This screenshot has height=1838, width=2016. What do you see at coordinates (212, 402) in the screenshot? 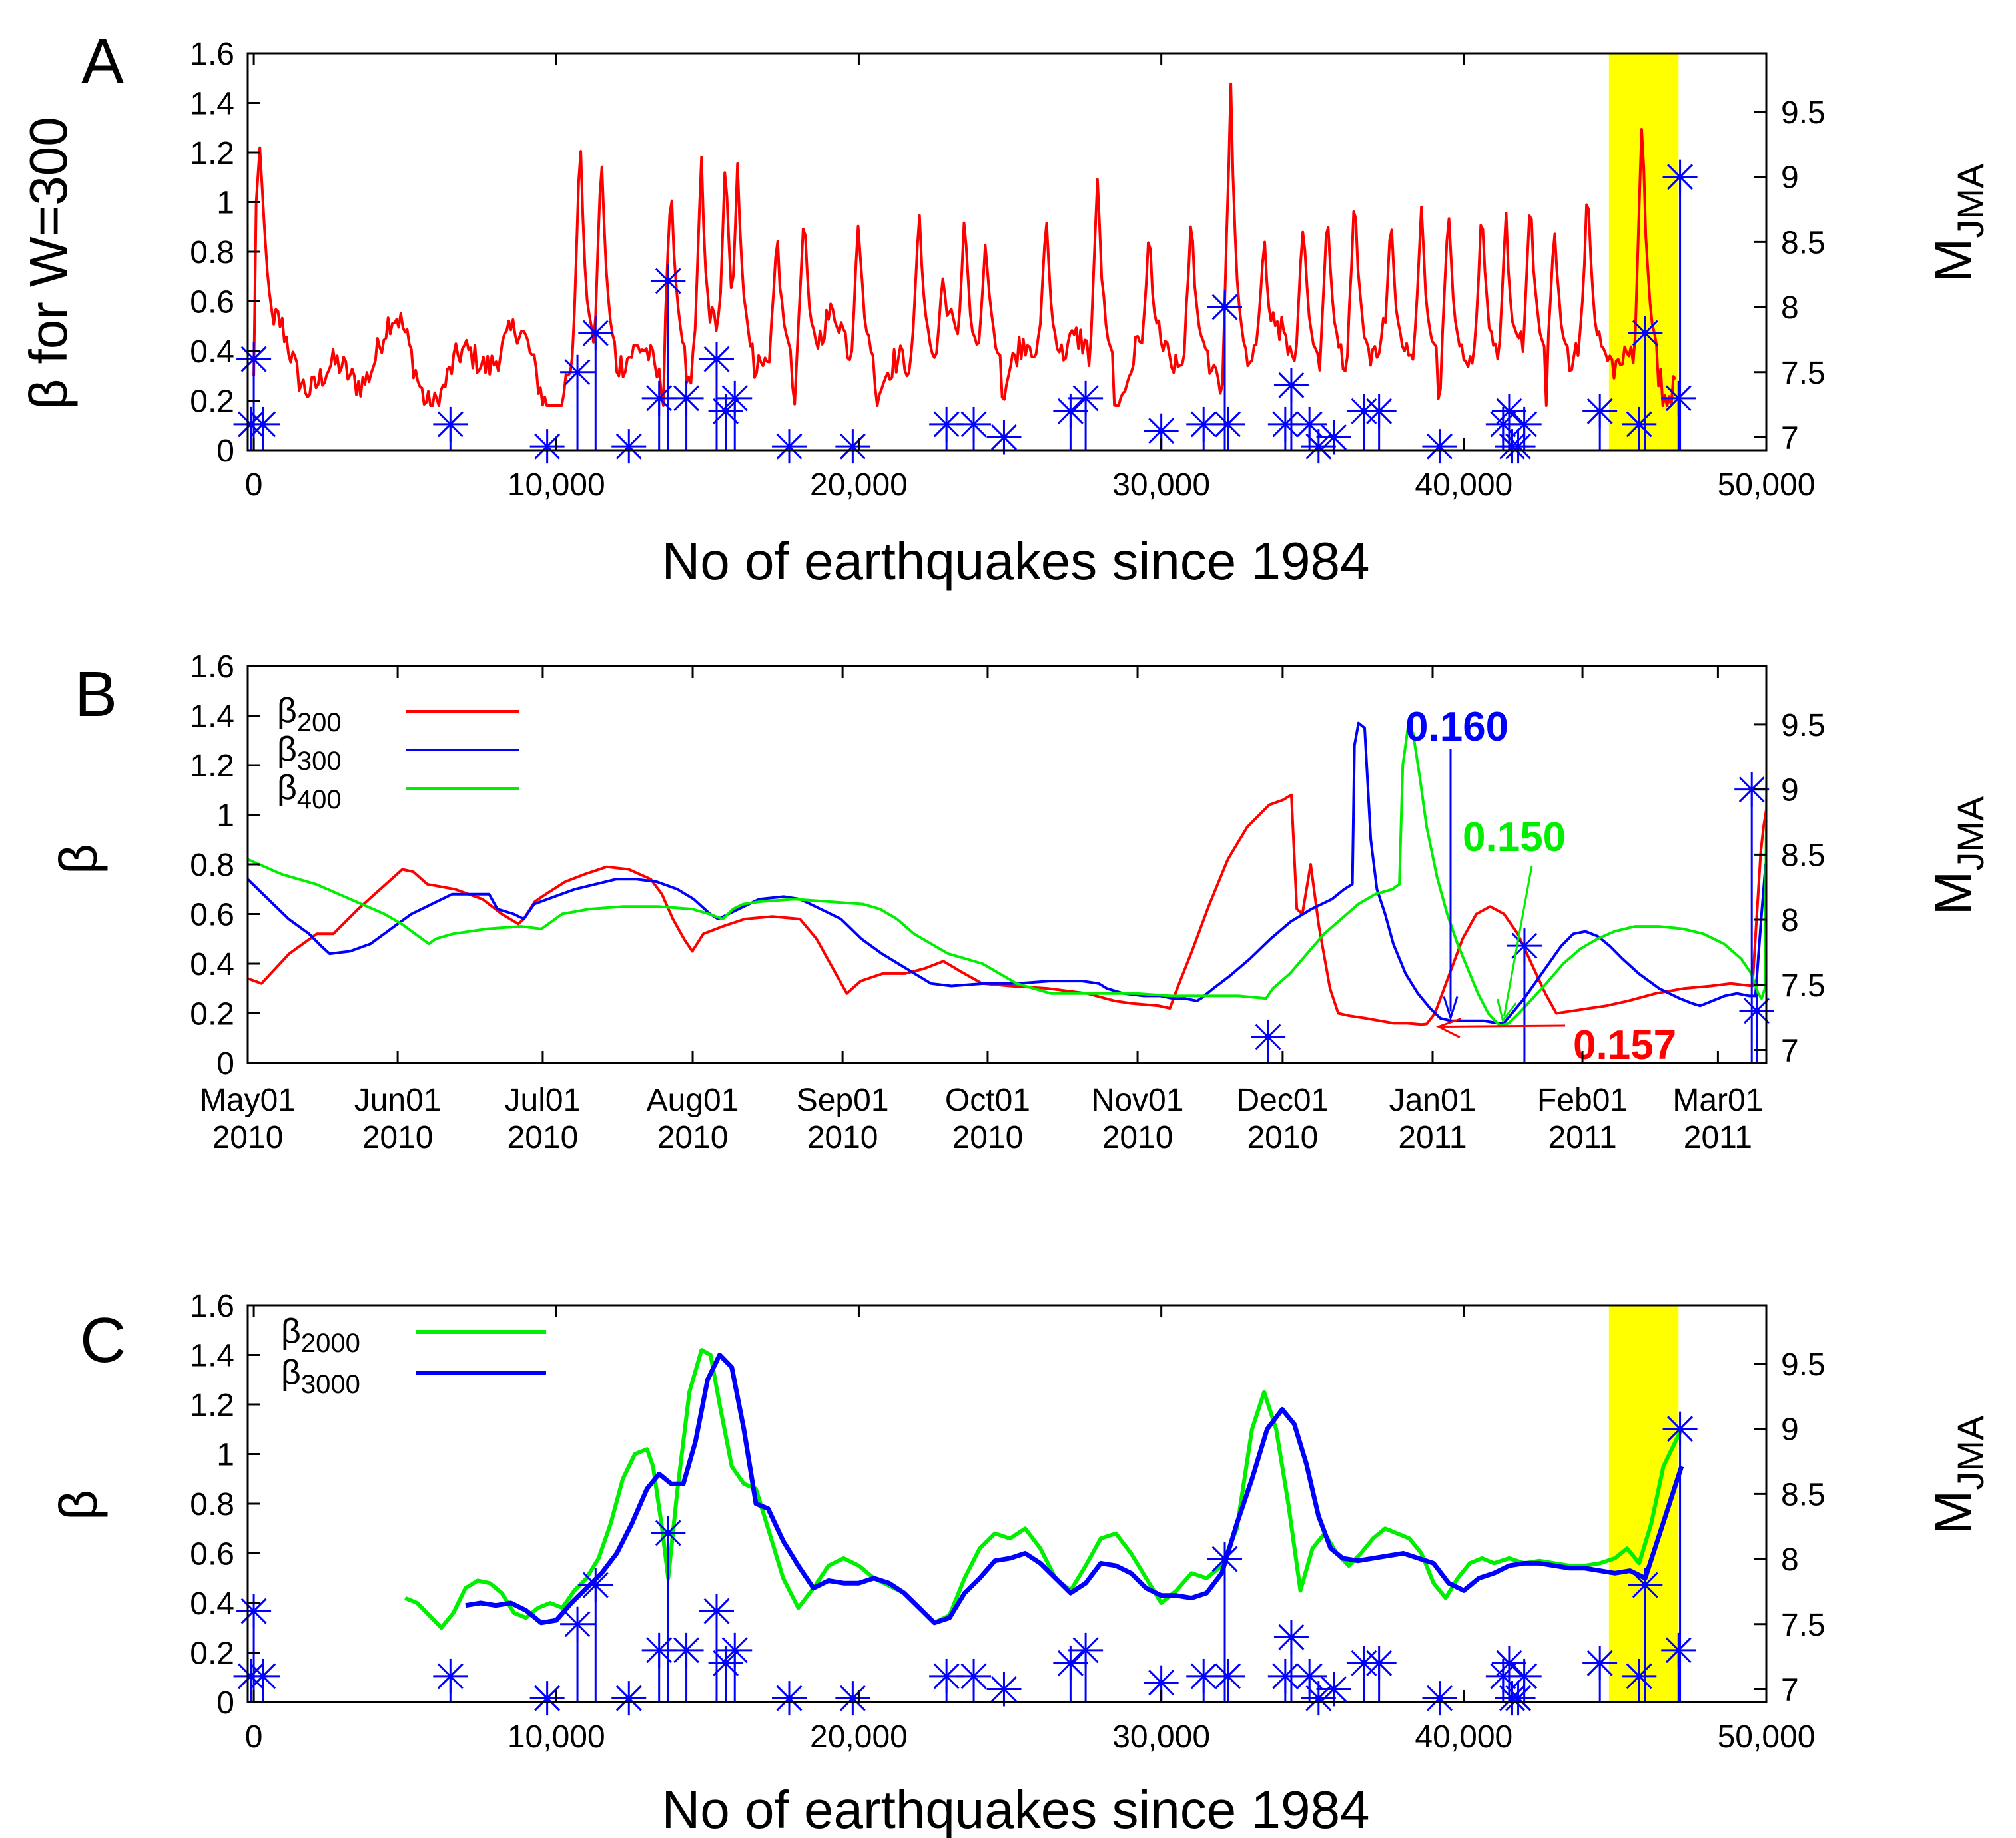
I see `panel-a-y-tick-label: 0.2` at bounding box center [212, 402].